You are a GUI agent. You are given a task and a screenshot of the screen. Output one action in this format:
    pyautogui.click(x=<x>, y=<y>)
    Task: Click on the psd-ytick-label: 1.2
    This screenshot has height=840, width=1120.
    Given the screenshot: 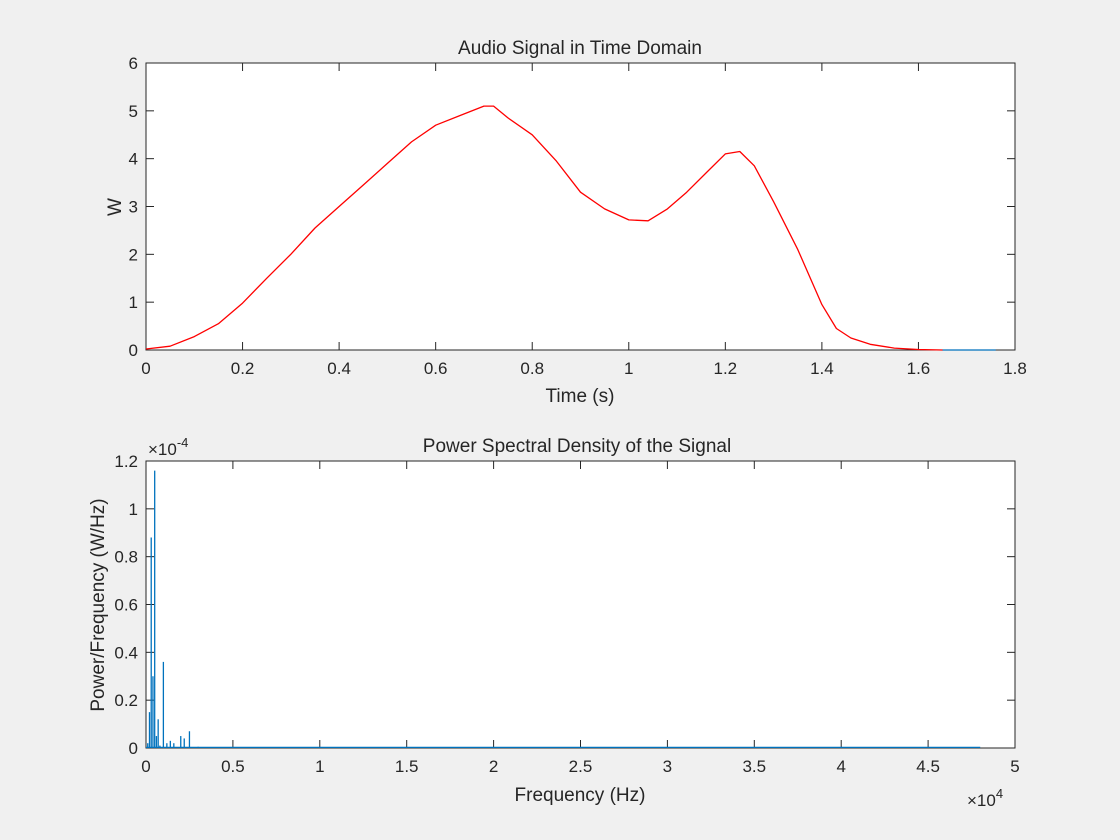 What is the action you would take?
    pyautogui.click(x=126, y=461)
    